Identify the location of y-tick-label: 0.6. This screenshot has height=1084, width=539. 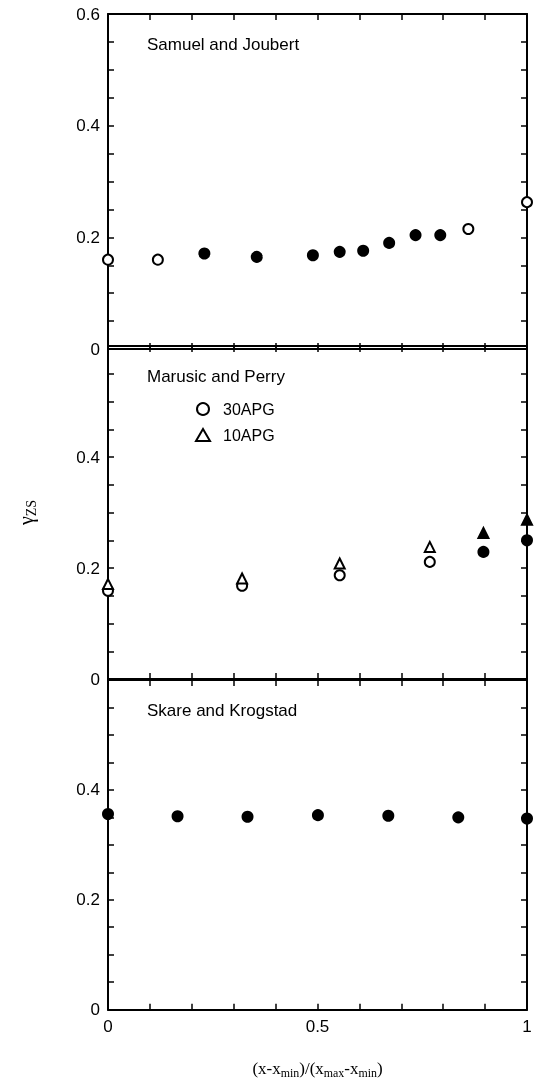
(88, 14).